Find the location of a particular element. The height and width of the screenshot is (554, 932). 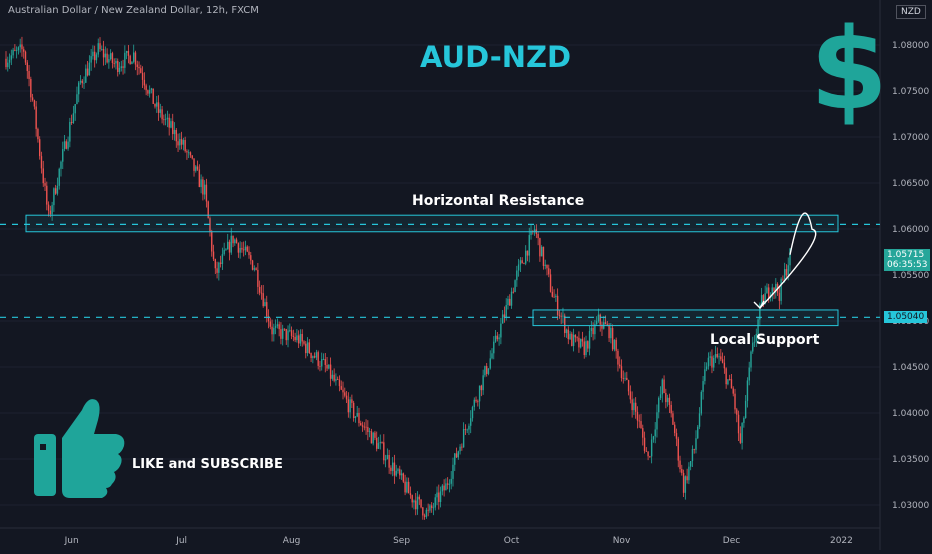

y-tick-label: 1.08000 is located at coordinates (910, 46).